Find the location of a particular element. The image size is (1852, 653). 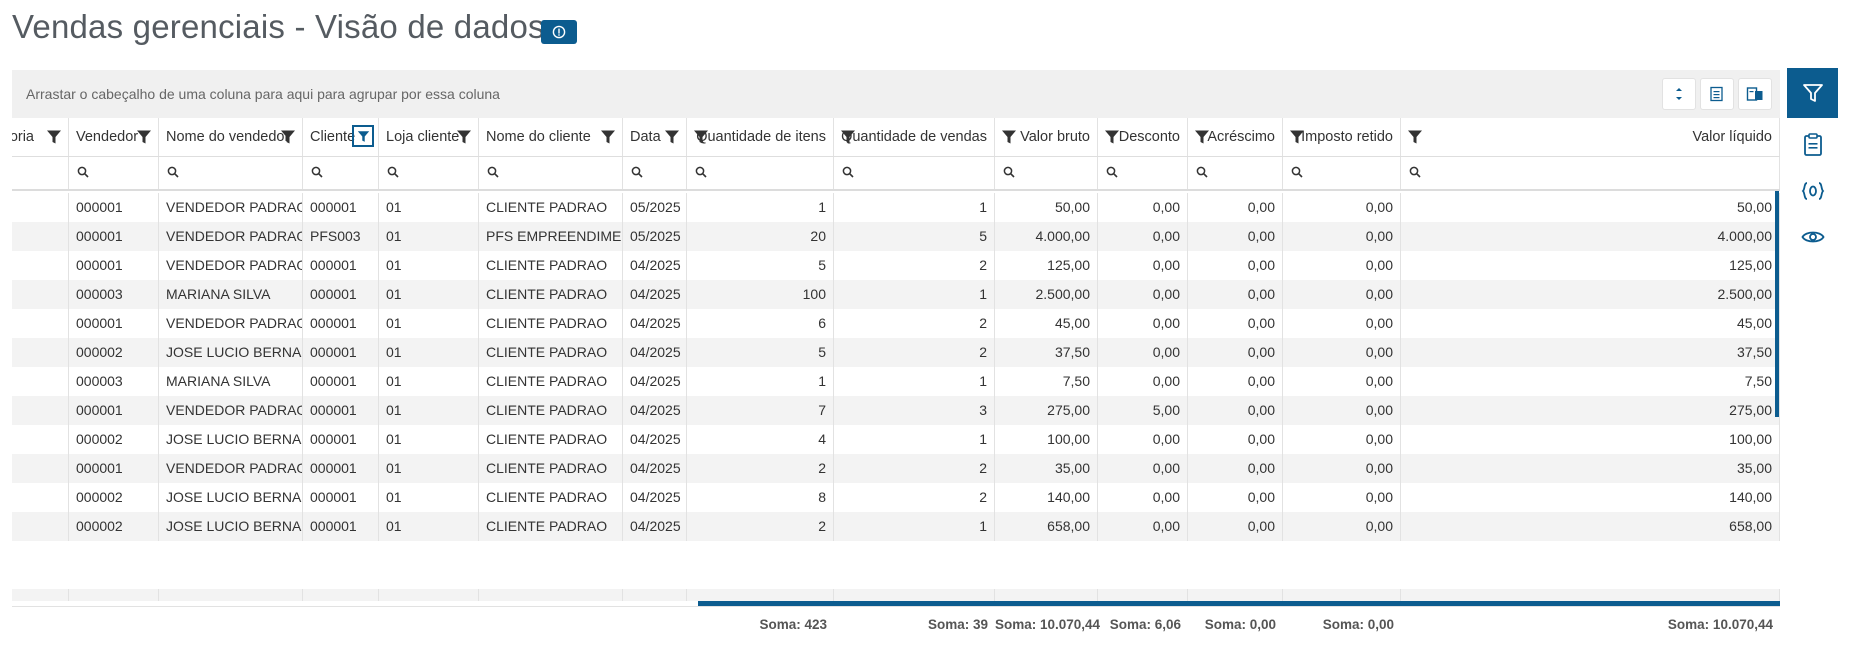

expand-collapse-button is located at coordinates (1679, 94).